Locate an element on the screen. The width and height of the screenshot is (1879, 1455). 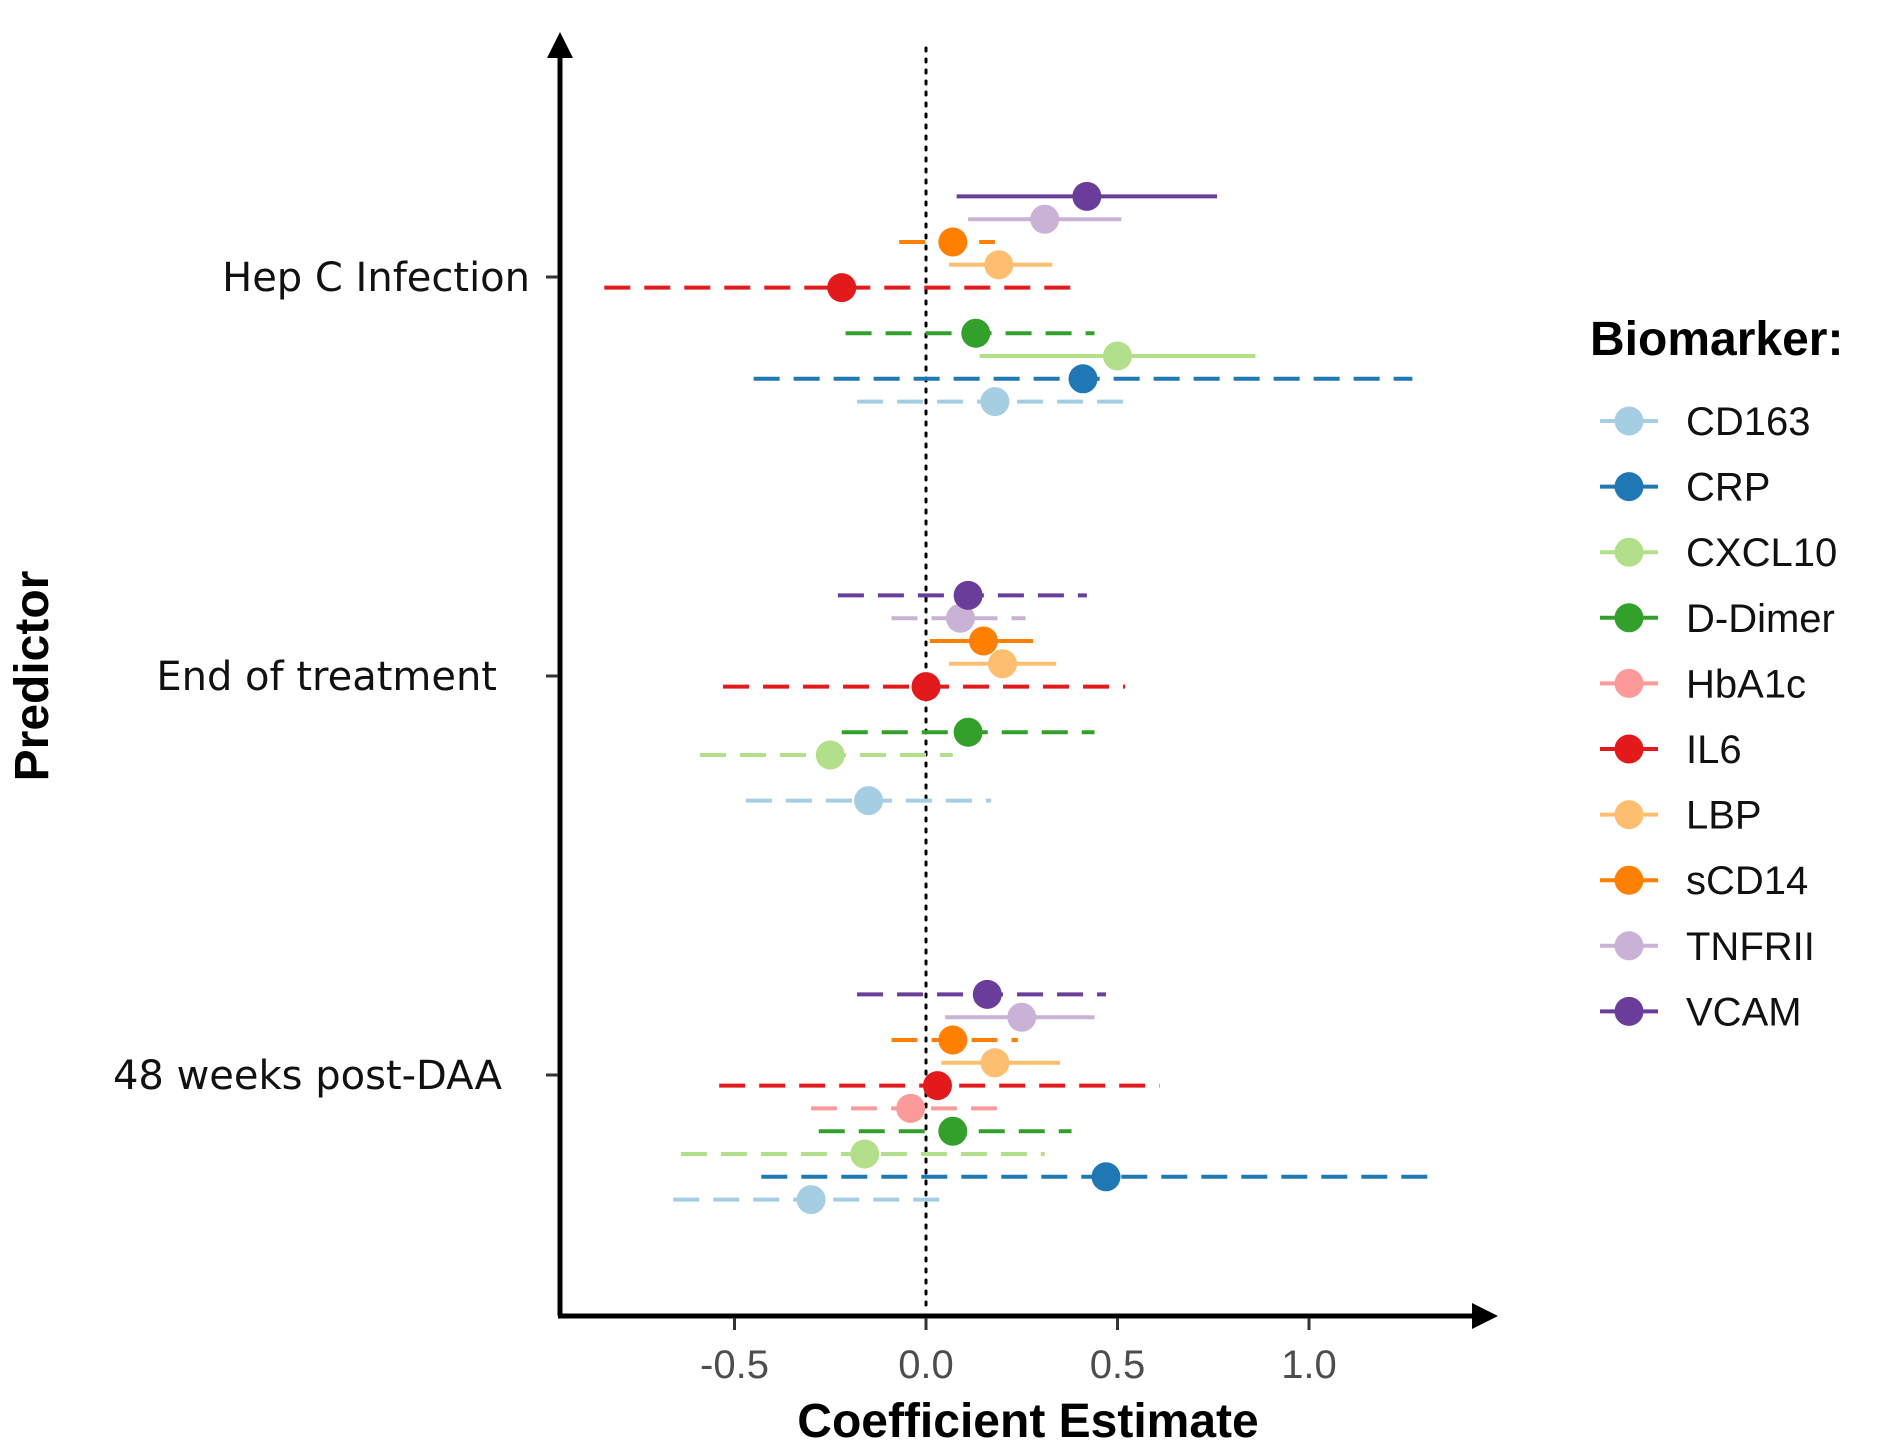
legend-label: CRP is located at coordinates (1728, 488).